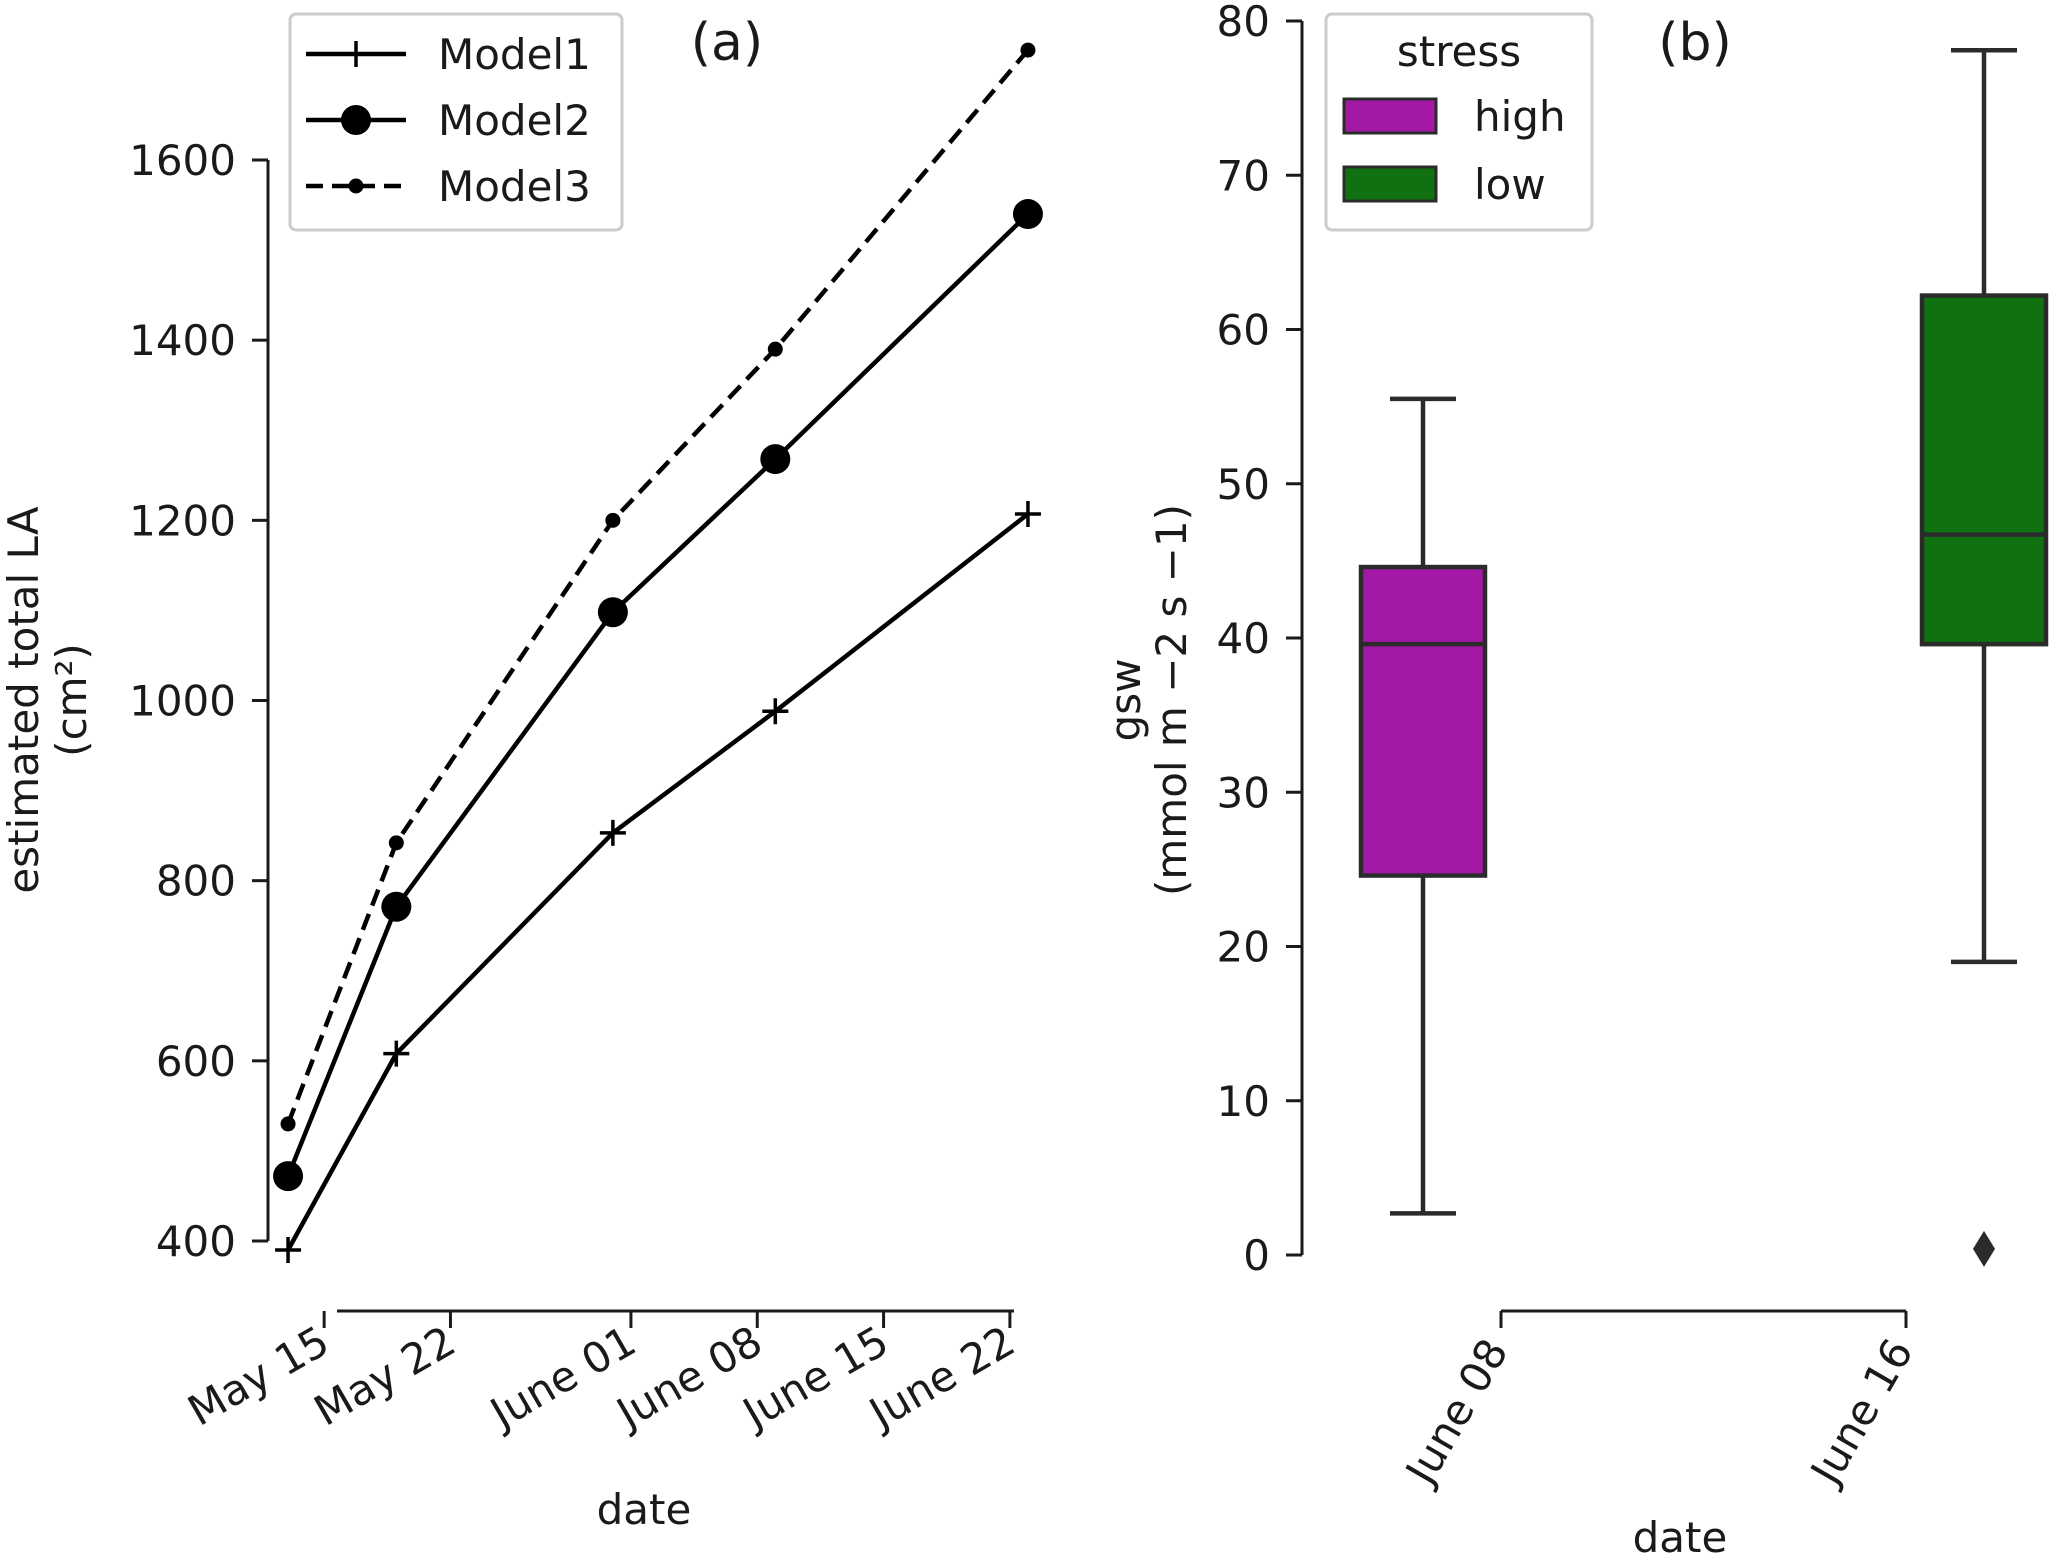 Image resolution: width=2067 pixels, height=1554 pixels. What do you see at coordinates (1695, 43) in the screenshot?
I see `panel-b-label: (b)` at bounding box center [1695, 43].